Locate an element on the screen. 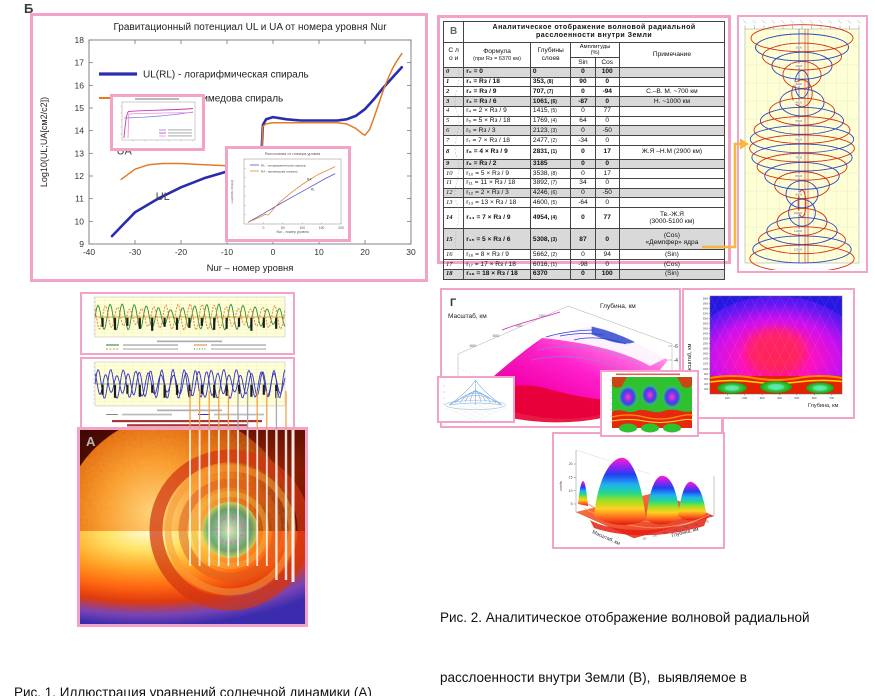 Image resolution: width=875 pixels, height=696 pixels. panel-label-v: В is located at coordinates (453, 32).